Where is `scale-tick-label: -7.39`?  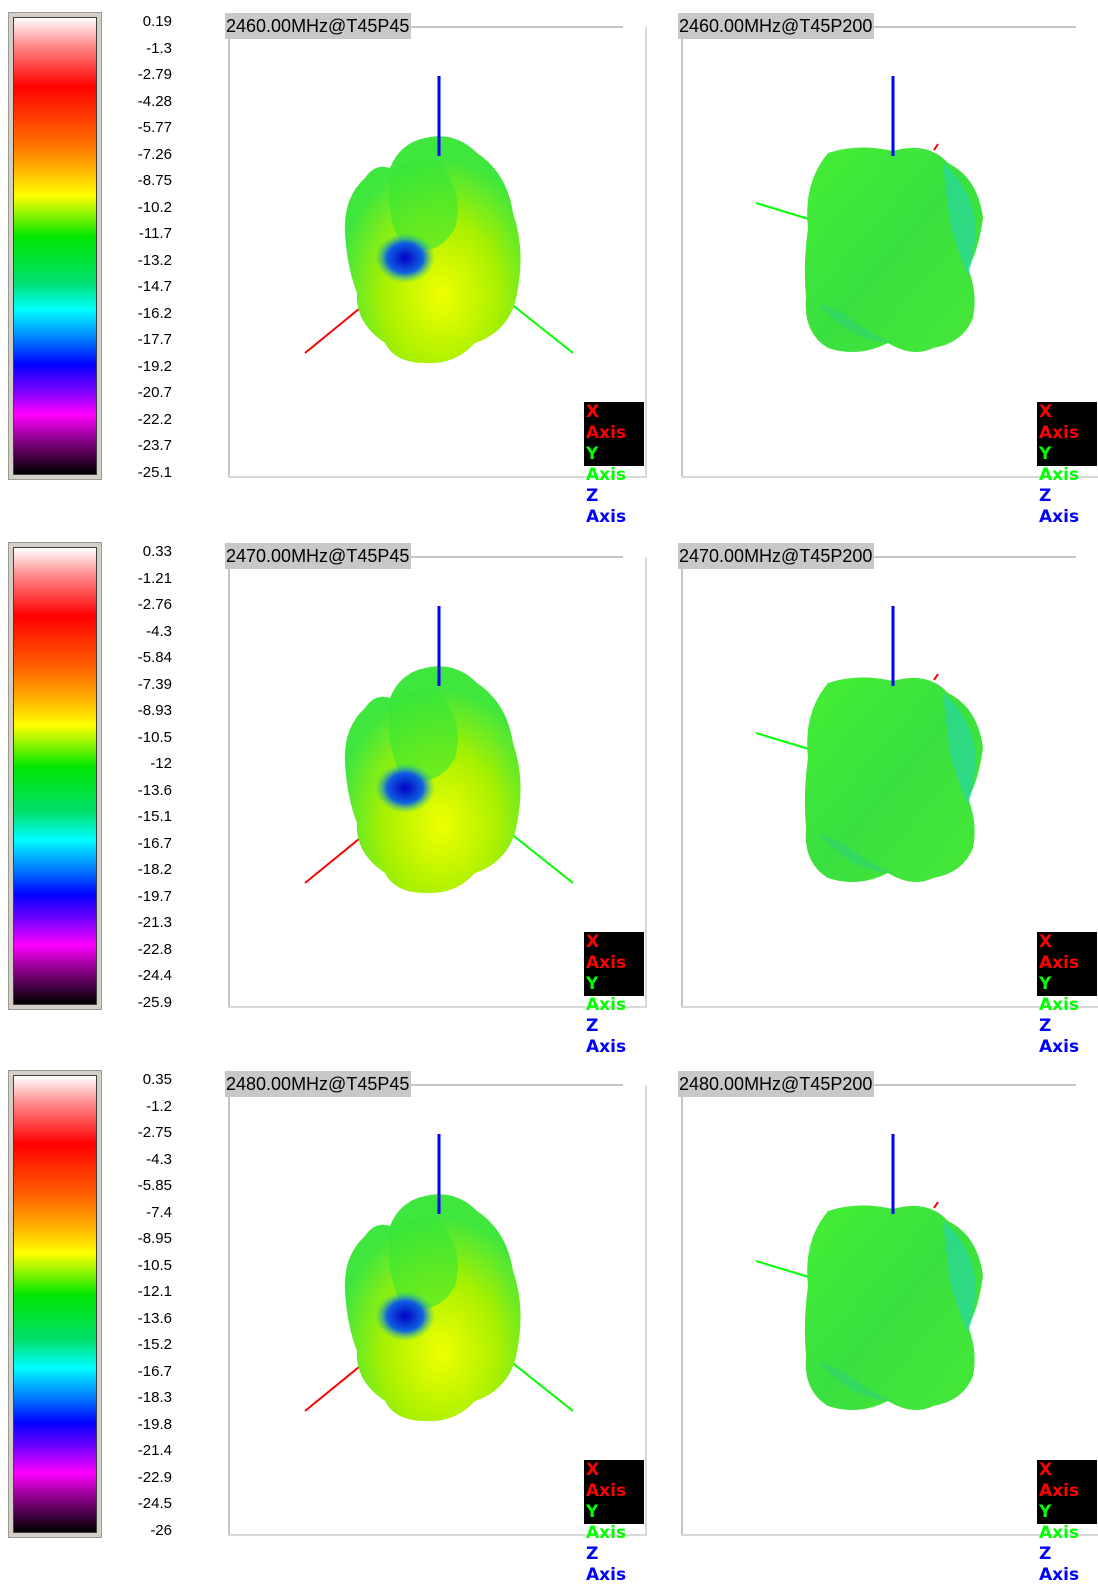 scale-tick-label: -7.39 is located at coordinates (154, 684).